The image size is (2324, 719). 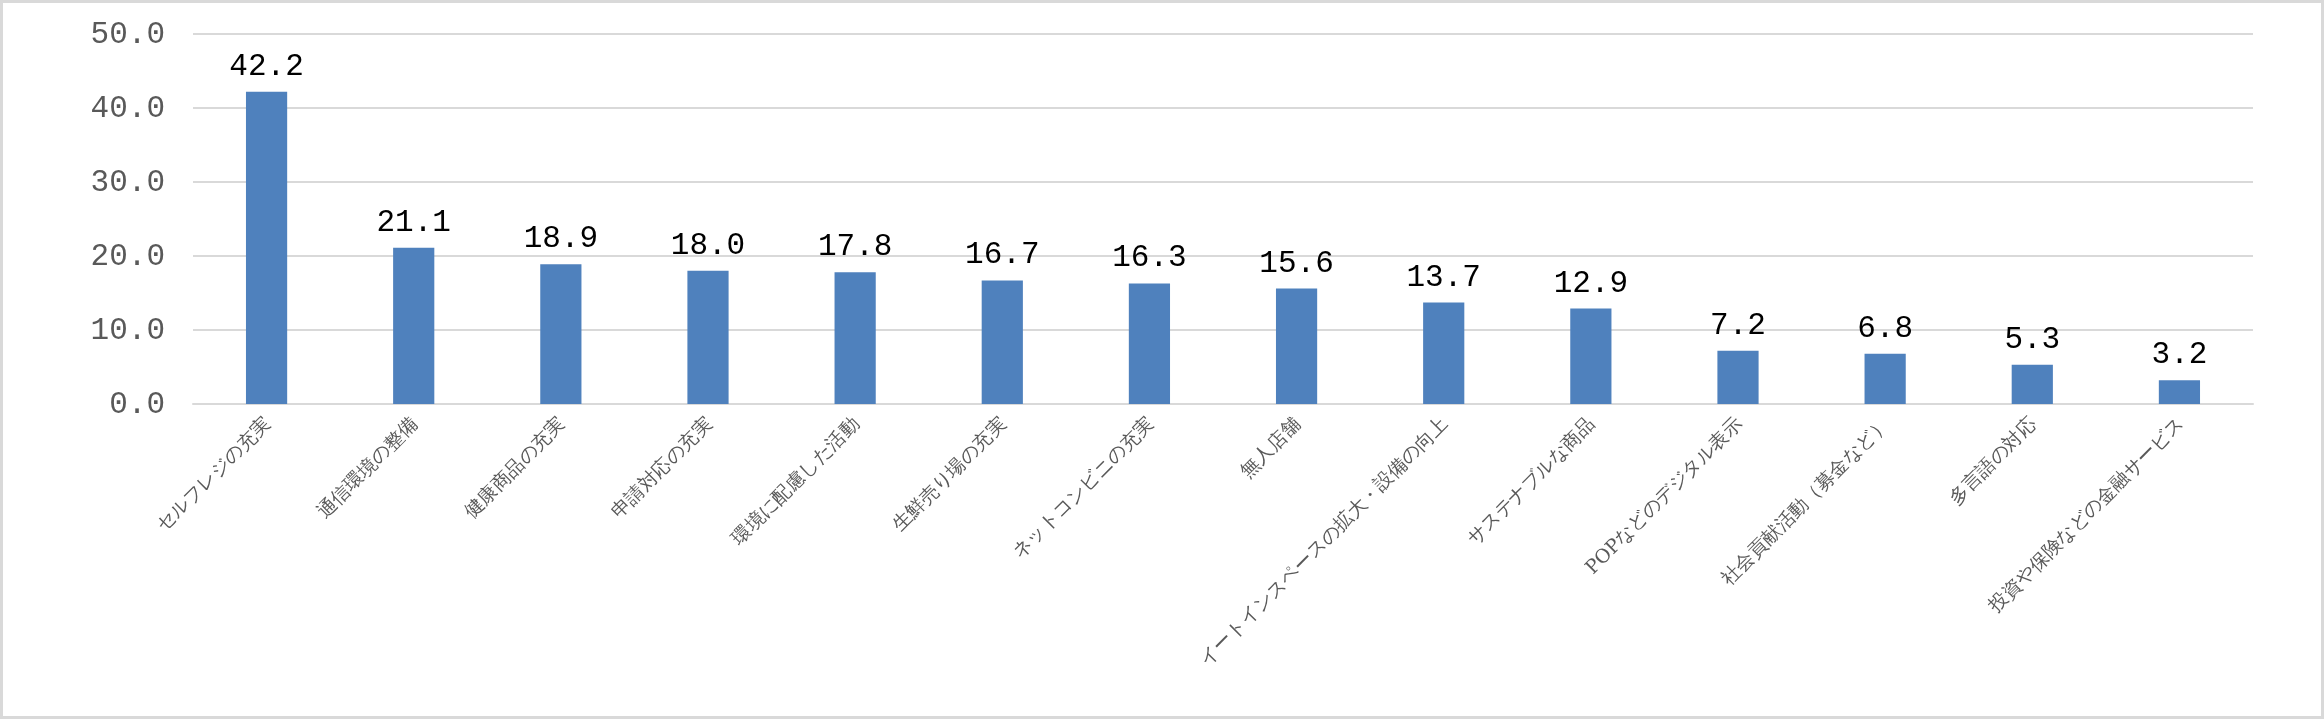 I want to click on data-label: 18.0, so click(x=708, y=245).